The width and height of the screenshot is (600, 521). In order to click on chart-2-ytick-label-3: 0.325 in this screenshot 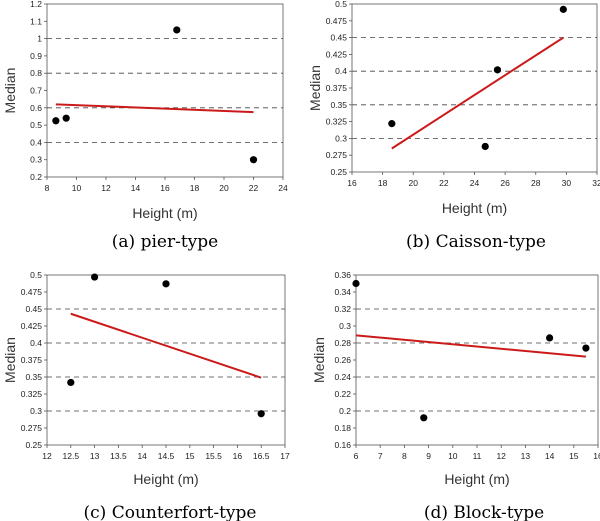, I will do `click(32, 394)`.